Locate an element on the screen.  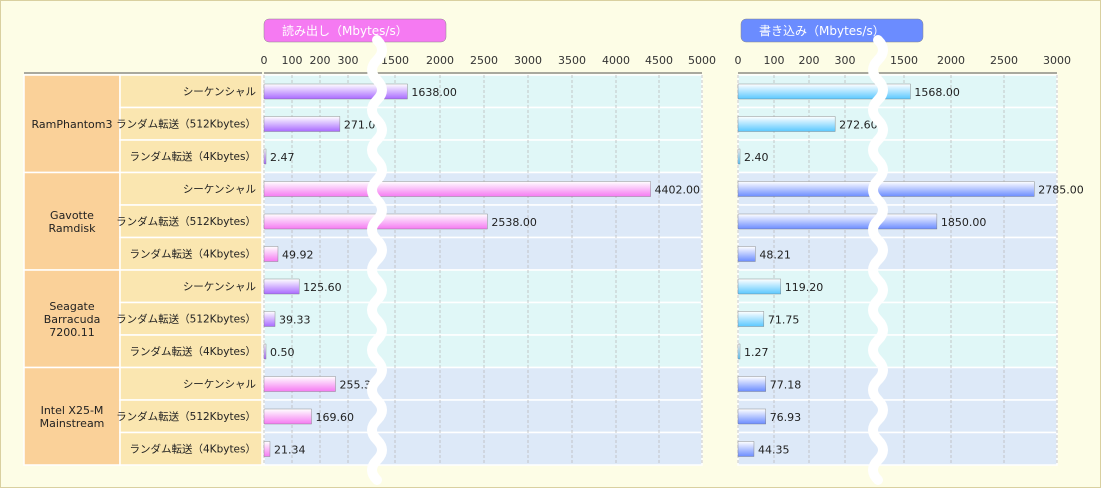
data-label: 1.27 is located at coordinates (756, 352).